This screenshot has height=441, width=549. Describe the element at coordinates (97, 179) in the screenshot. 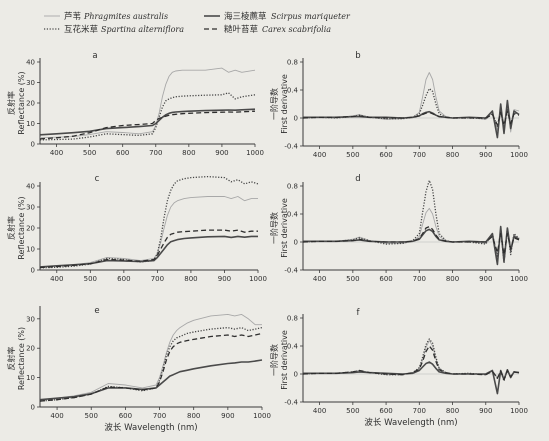

I see `panel-label: c` at that location.